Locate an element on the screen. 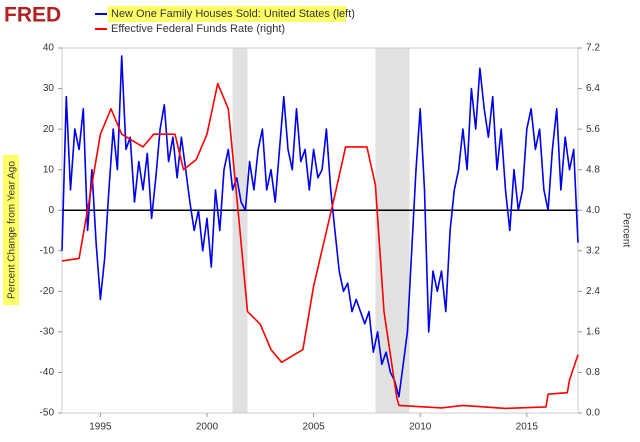 The height and width of the screenshot is (442, 640). y-tick-label: -30 is located at coordinates (47, 332).